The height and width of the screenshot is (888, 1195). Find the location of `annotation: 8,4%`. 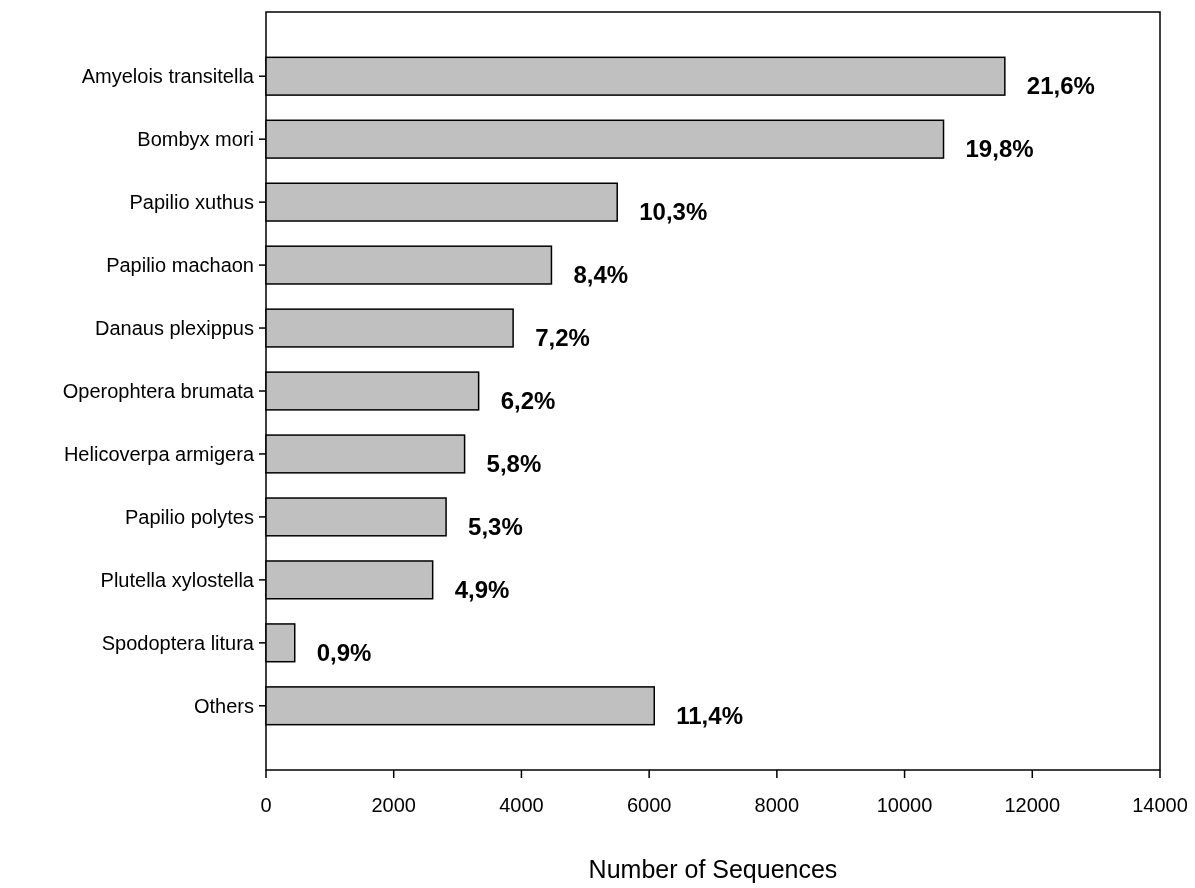

annotation: 8,4% is located at coordinates (601, 275).